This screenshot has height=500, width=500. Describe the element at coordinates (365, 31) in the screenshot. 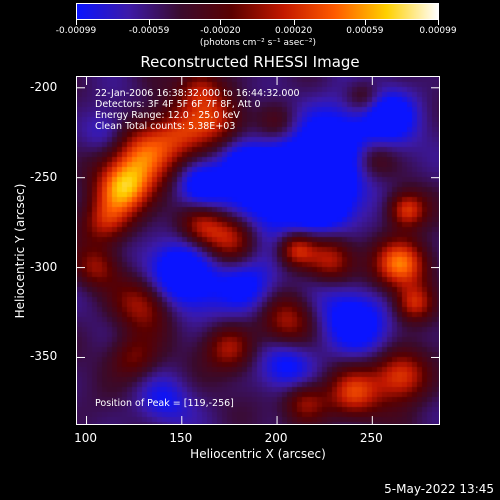

I see `colorbar-tick-label: 0.00059` at that location.